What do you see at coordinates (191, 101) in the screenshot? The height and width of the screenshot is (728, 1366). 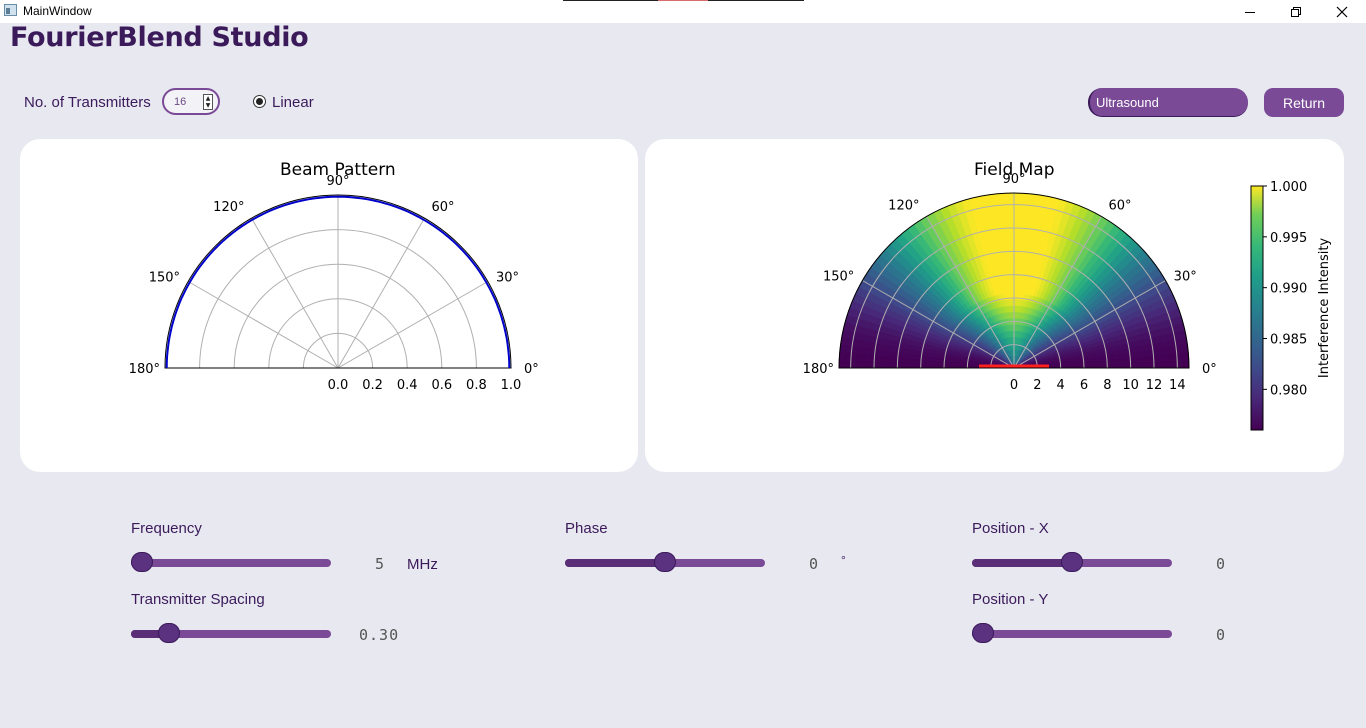 I see `transmitters-spinbox: 16 ▲ ▼` at bounding box center [191, 101].